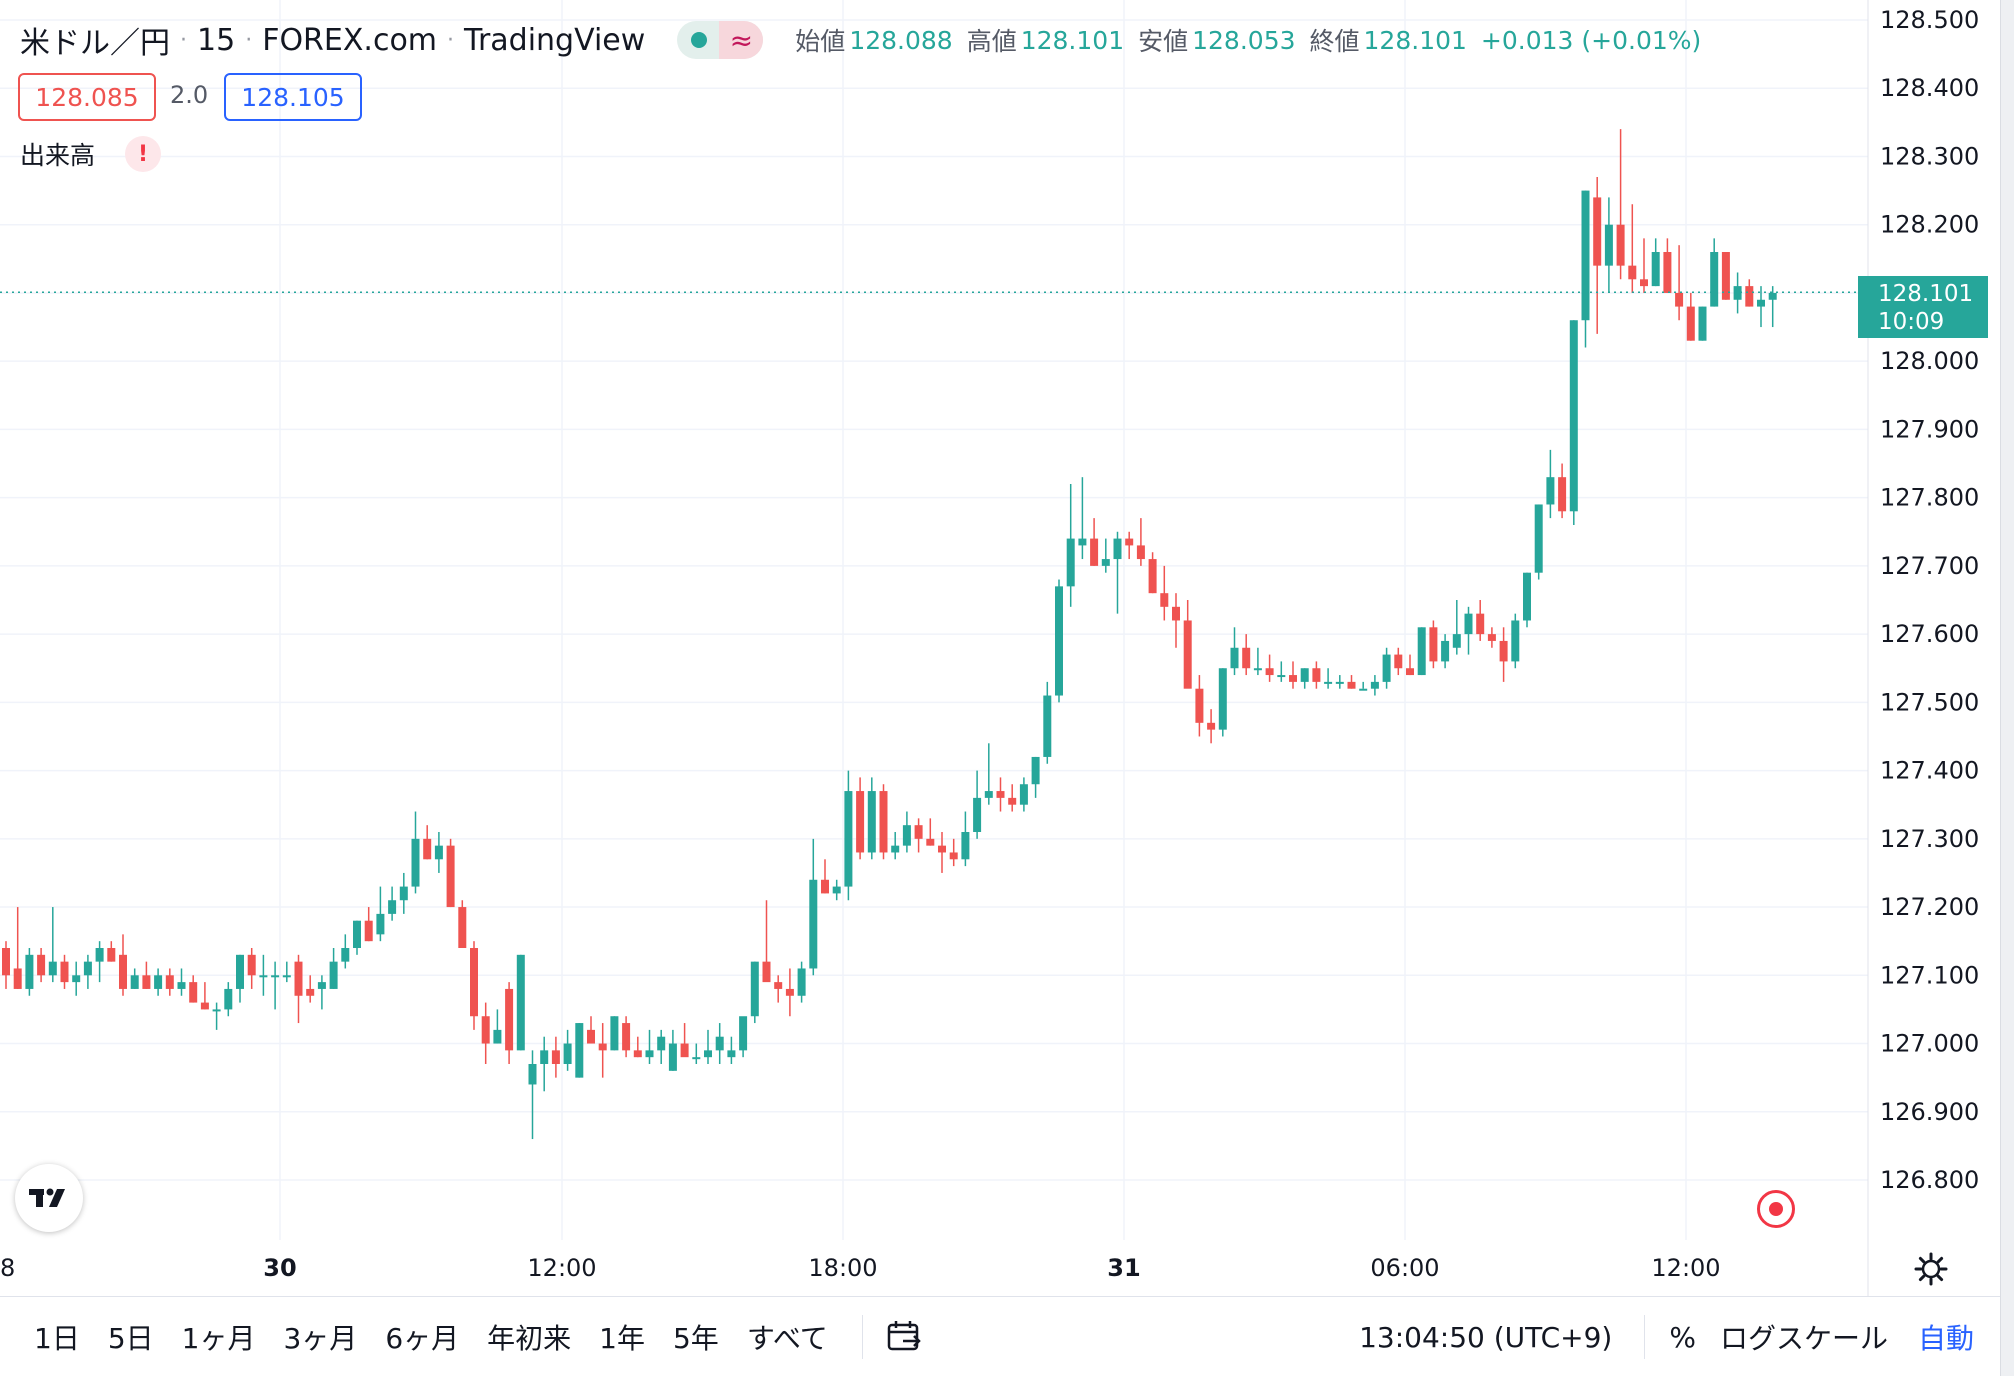 The image size is (2014, 1377). I want to click on auto-scale-button: 自動, so click(1945, 1338).